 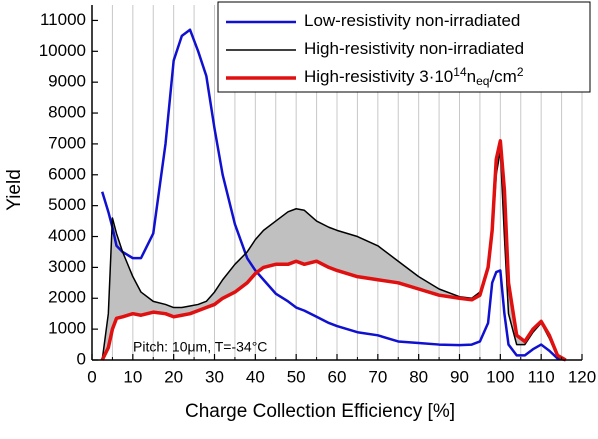 I want to click on legend-label-part: 14, so click(x=460, y=72).